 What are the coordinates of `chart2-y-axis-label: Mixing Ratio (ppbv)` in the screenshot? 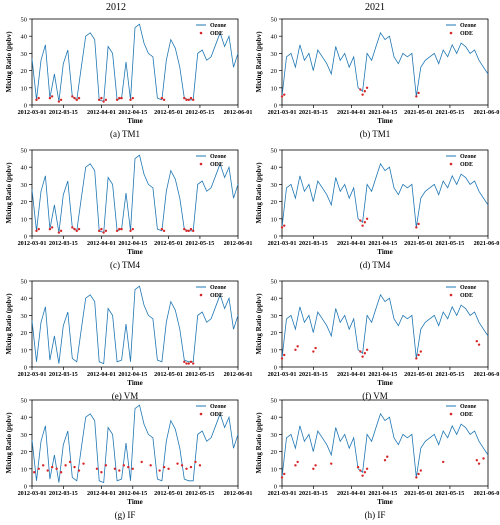 It's located at (9, 193).